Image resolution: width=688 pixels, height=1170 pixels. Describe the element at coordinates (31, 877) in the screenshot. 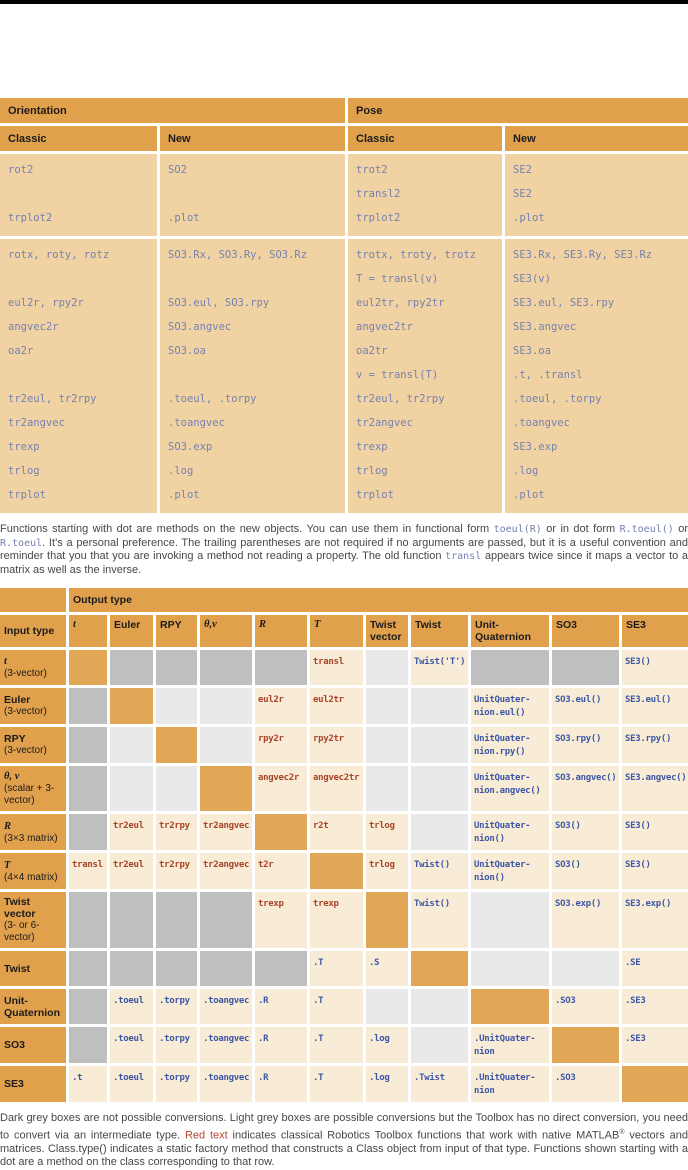

I see `row-header-sublabel: (4×4 matrix)` at that location.